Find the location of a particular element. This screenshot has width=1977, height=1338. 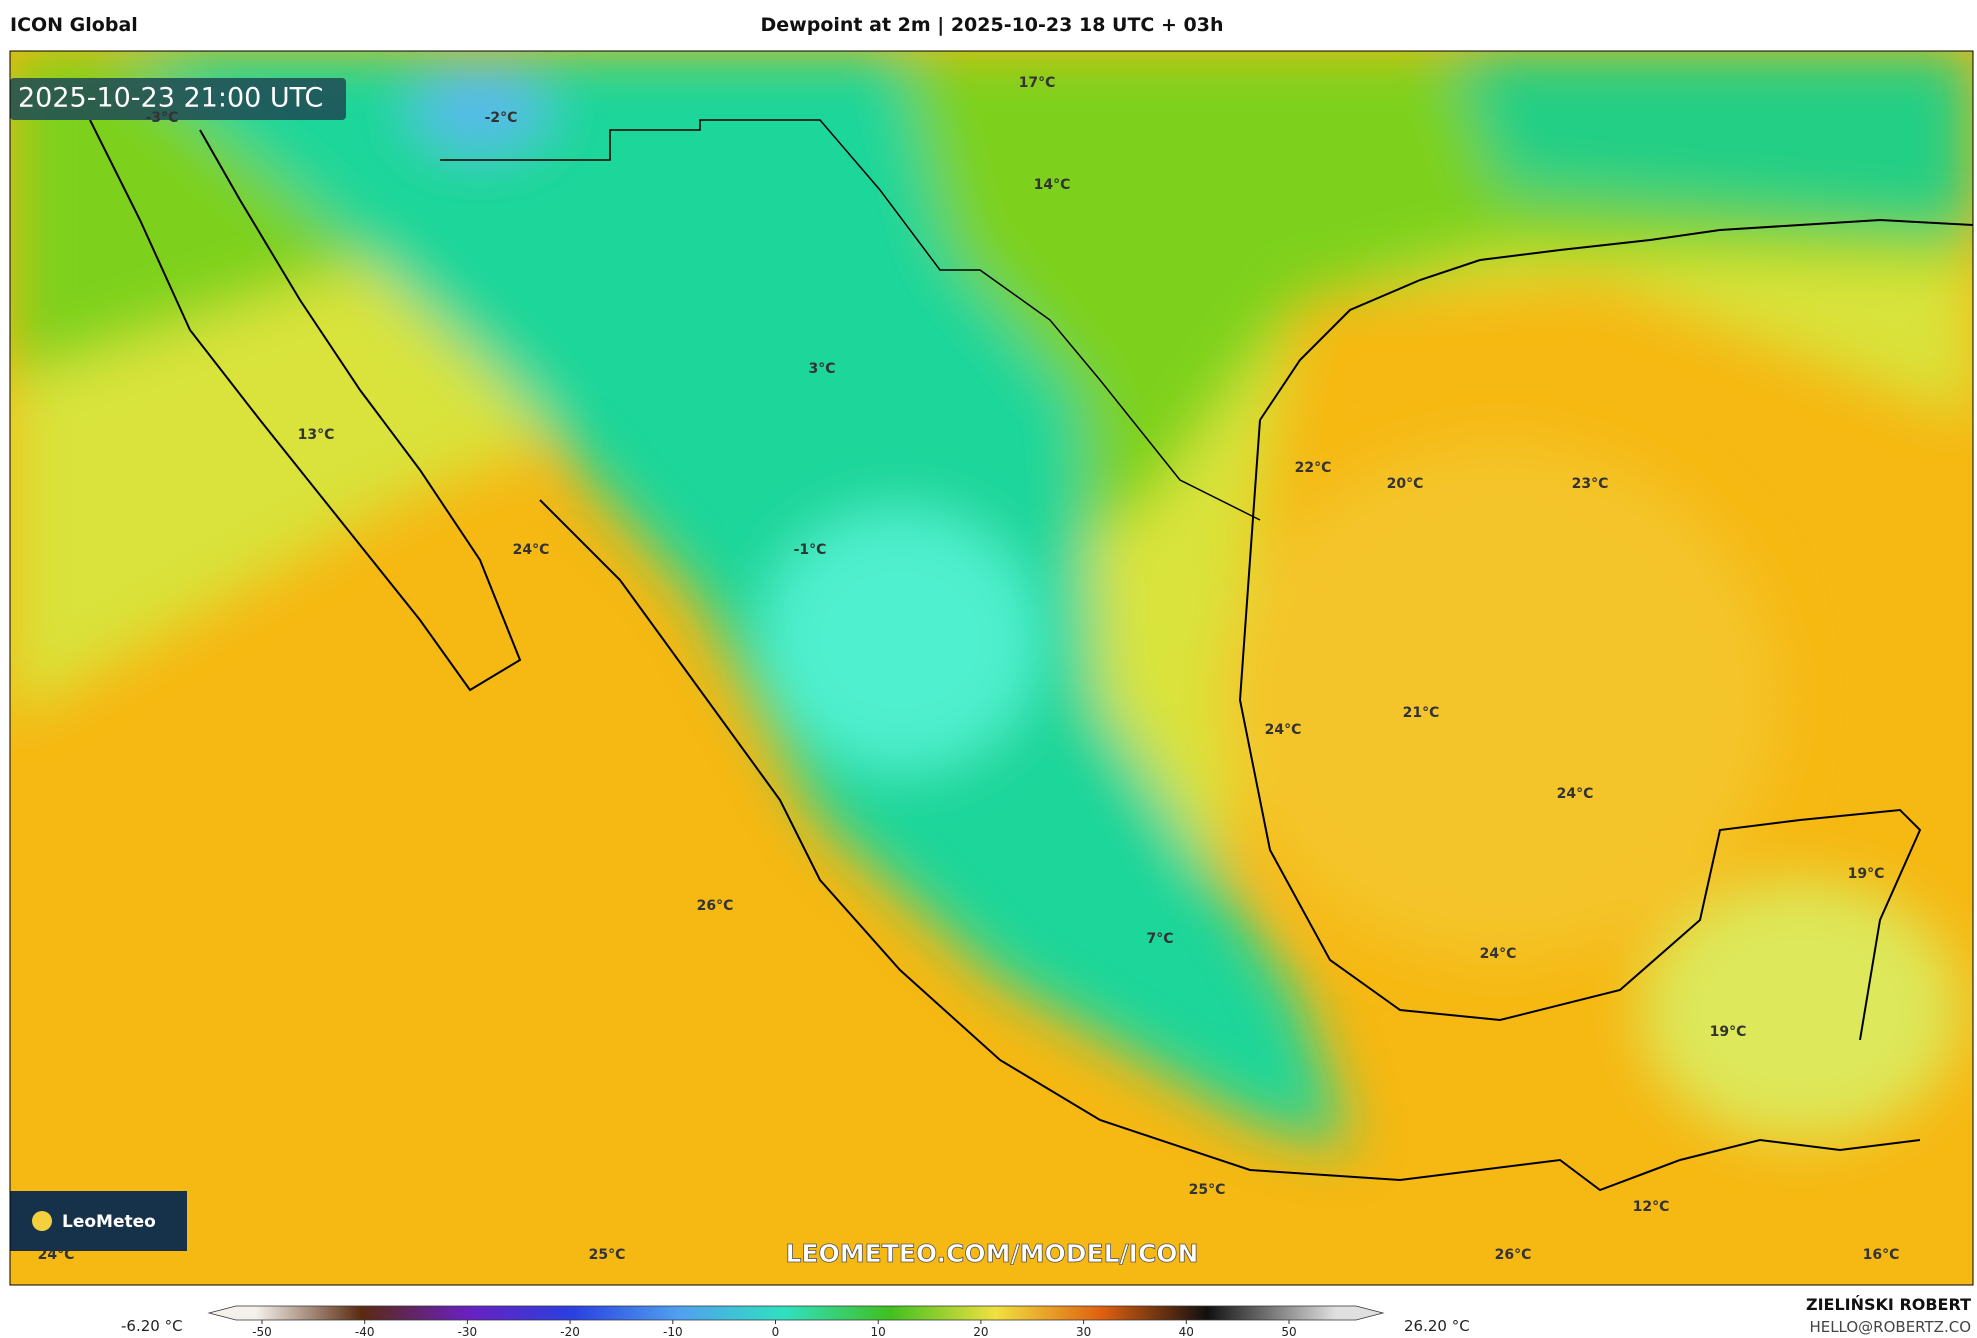

temperature-label: 17°C is located at coordinates (1037, 83).